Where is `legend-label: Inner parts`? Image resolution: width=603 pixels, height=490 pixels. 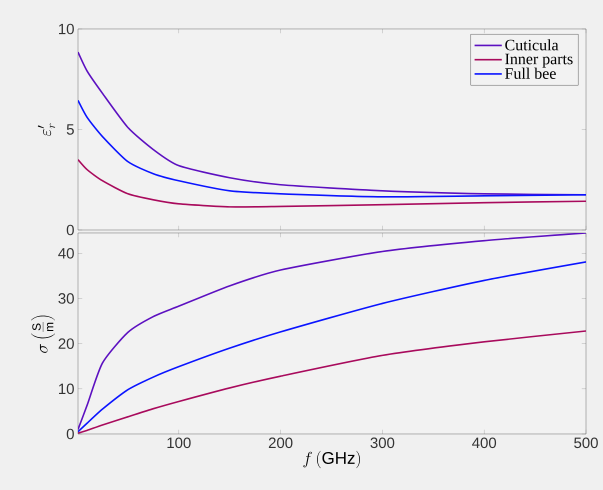 legend-label: Inner parts is located at coordinates (539, 61).